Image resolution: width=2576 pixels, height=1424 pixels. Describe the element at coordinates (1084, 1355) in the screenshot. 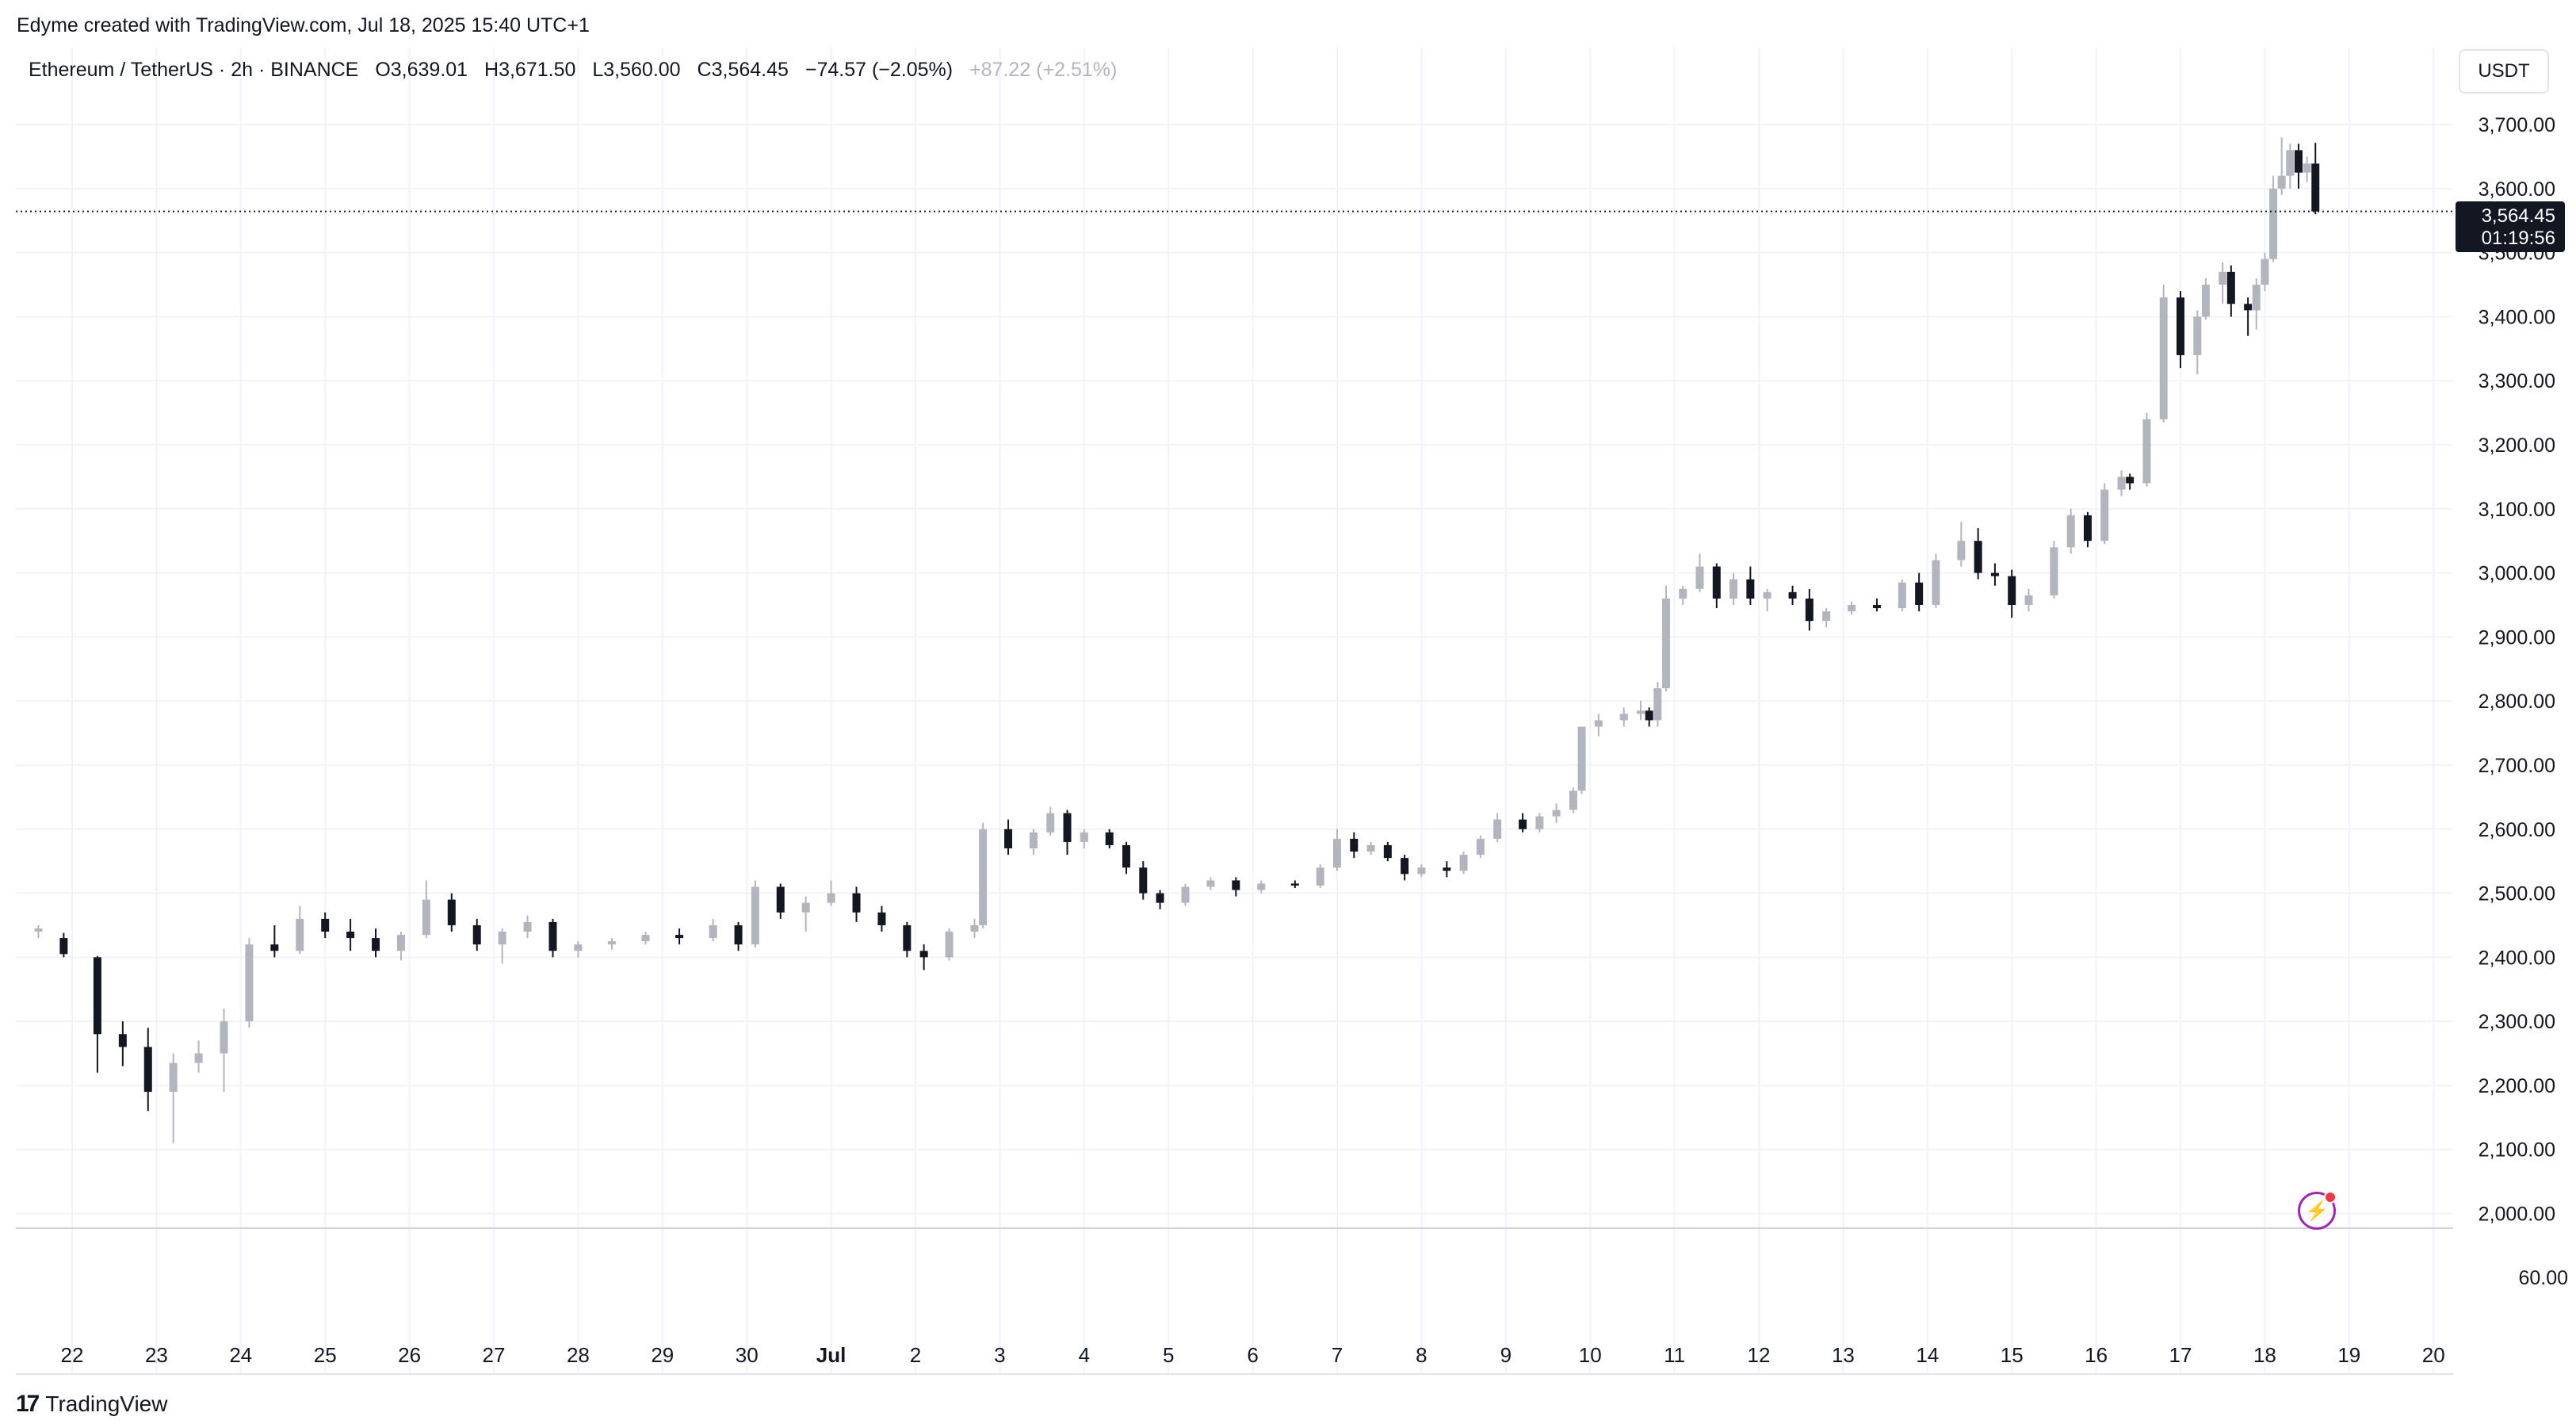

I see `time-tick-label: 4` at that location.